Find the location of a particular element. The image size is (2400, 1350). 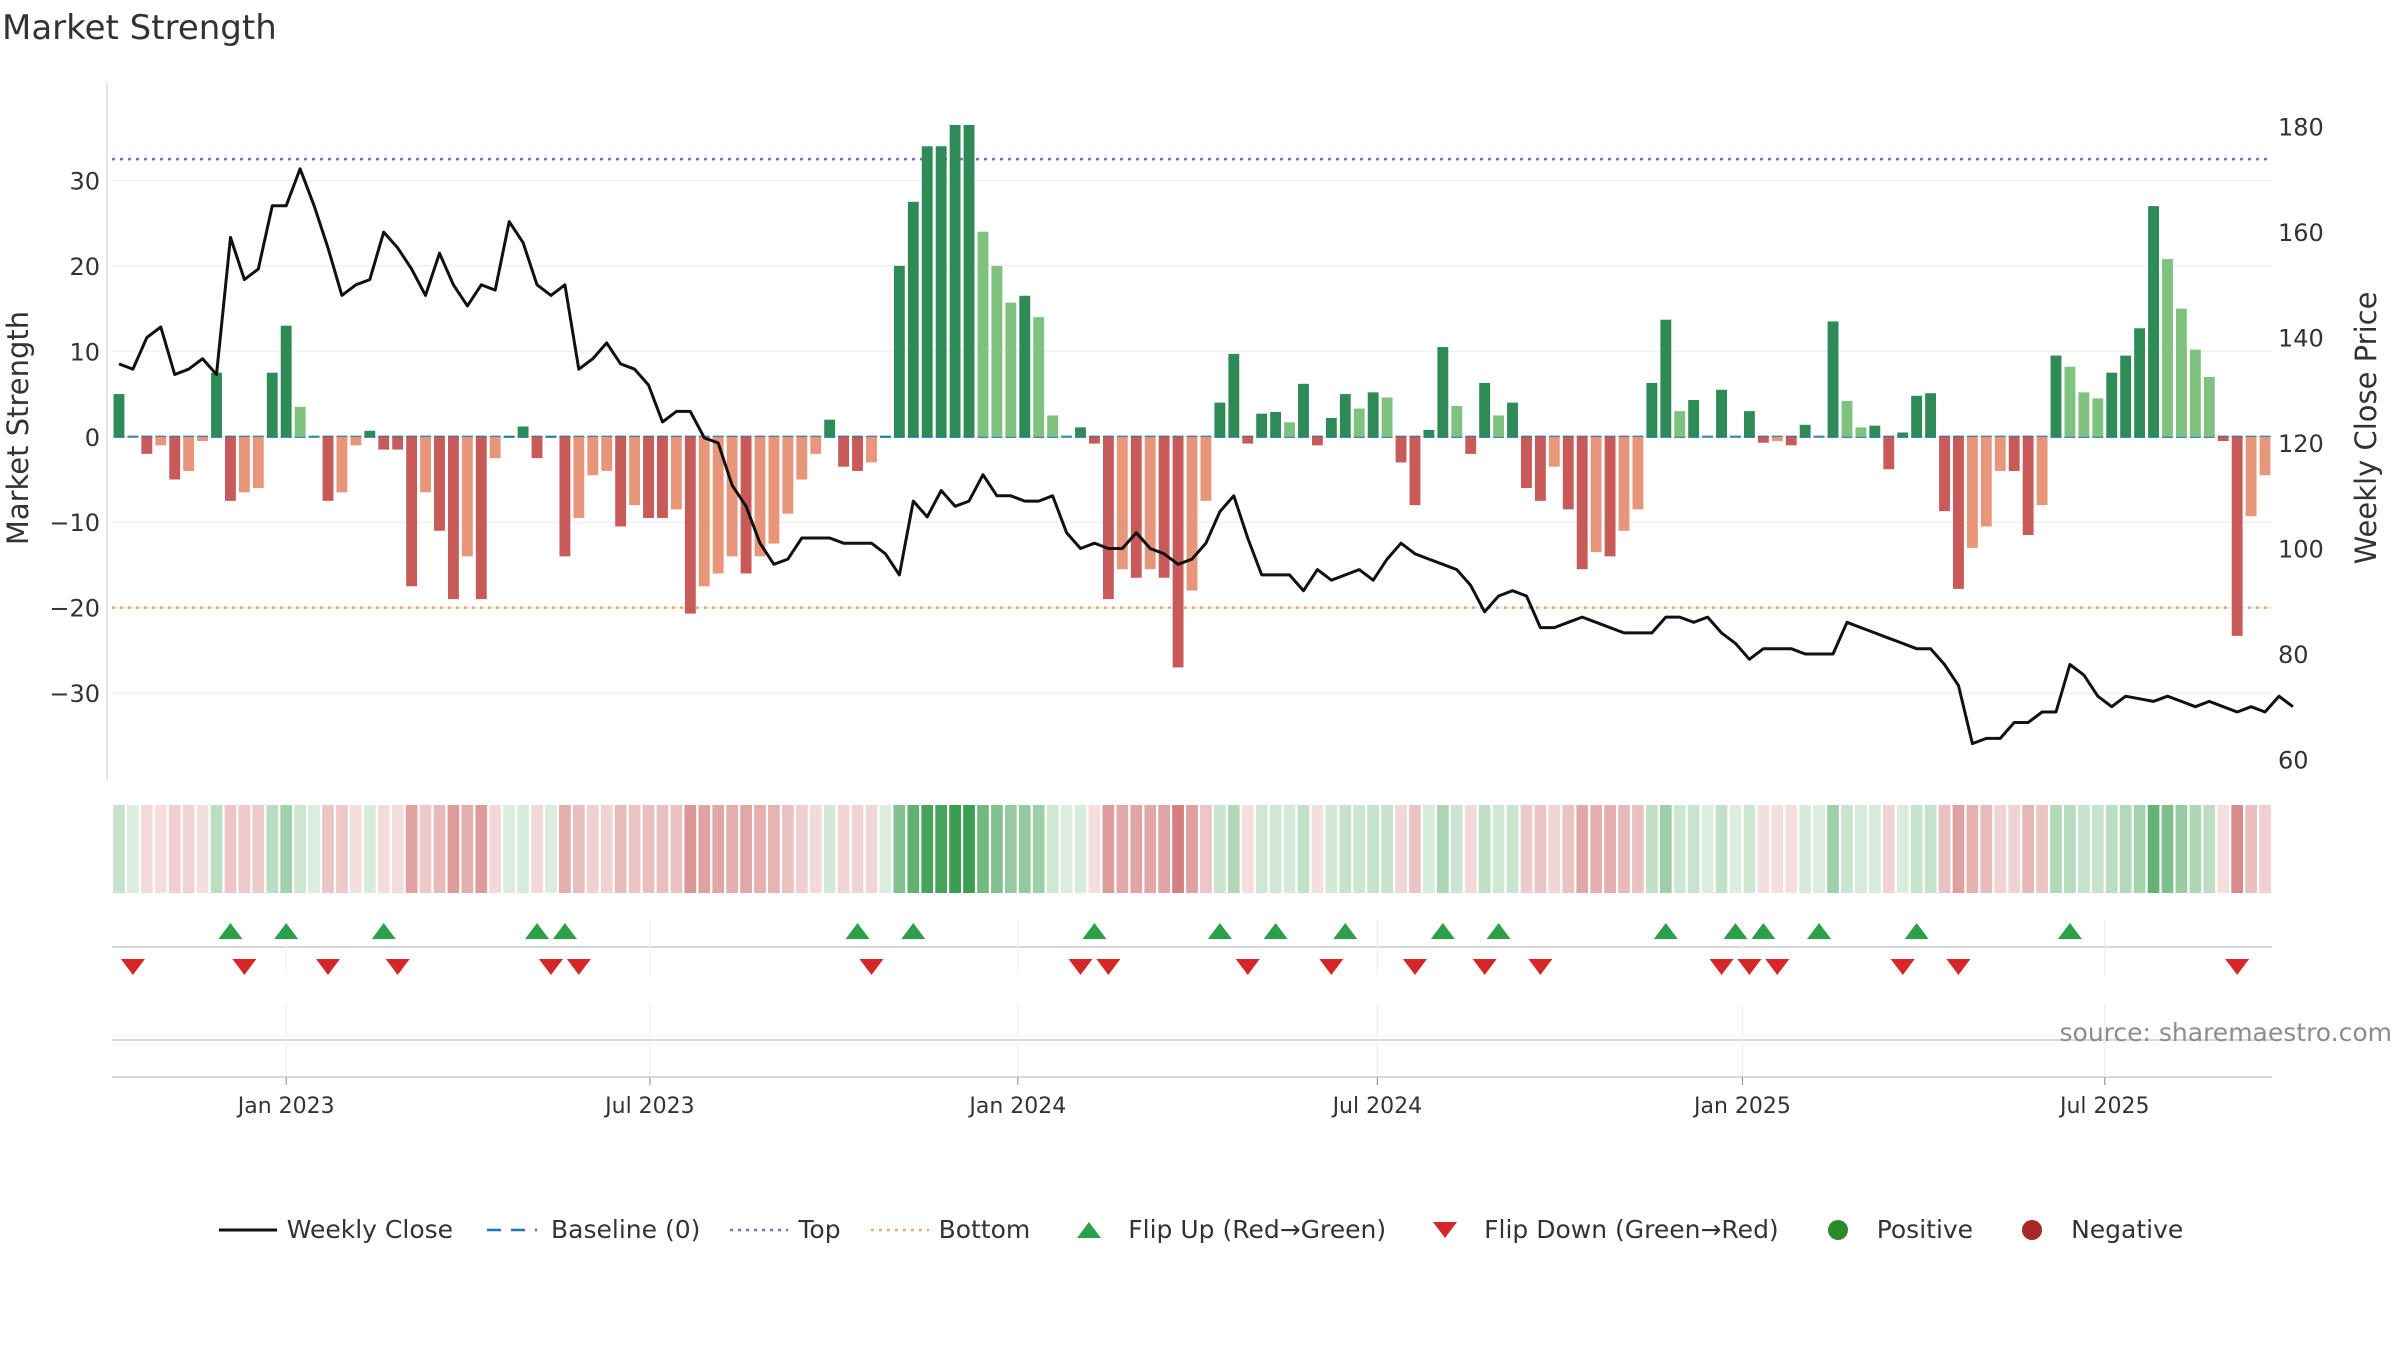

left-axis: 30 20 10 0 −10 −20 −30 is located at coordinates (74, 437).